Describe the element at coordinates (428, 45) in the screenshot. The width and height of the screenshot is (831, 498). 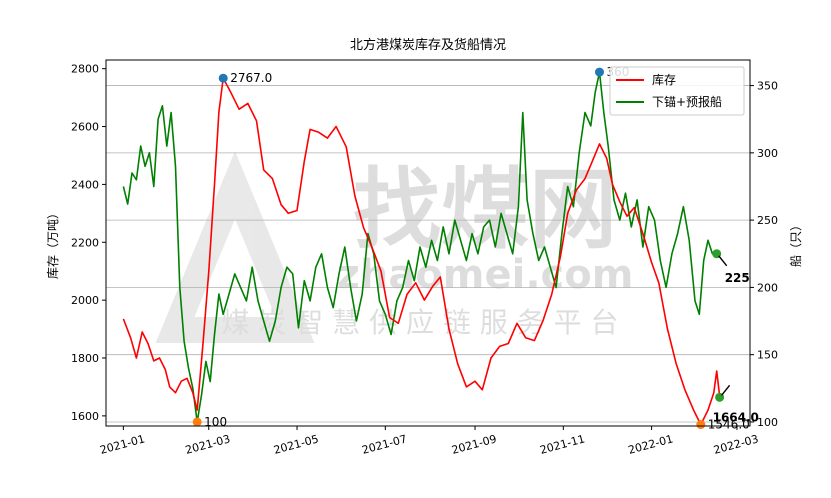
I see `chart-title: 北方港煤炭库存及货船情况` at that location.